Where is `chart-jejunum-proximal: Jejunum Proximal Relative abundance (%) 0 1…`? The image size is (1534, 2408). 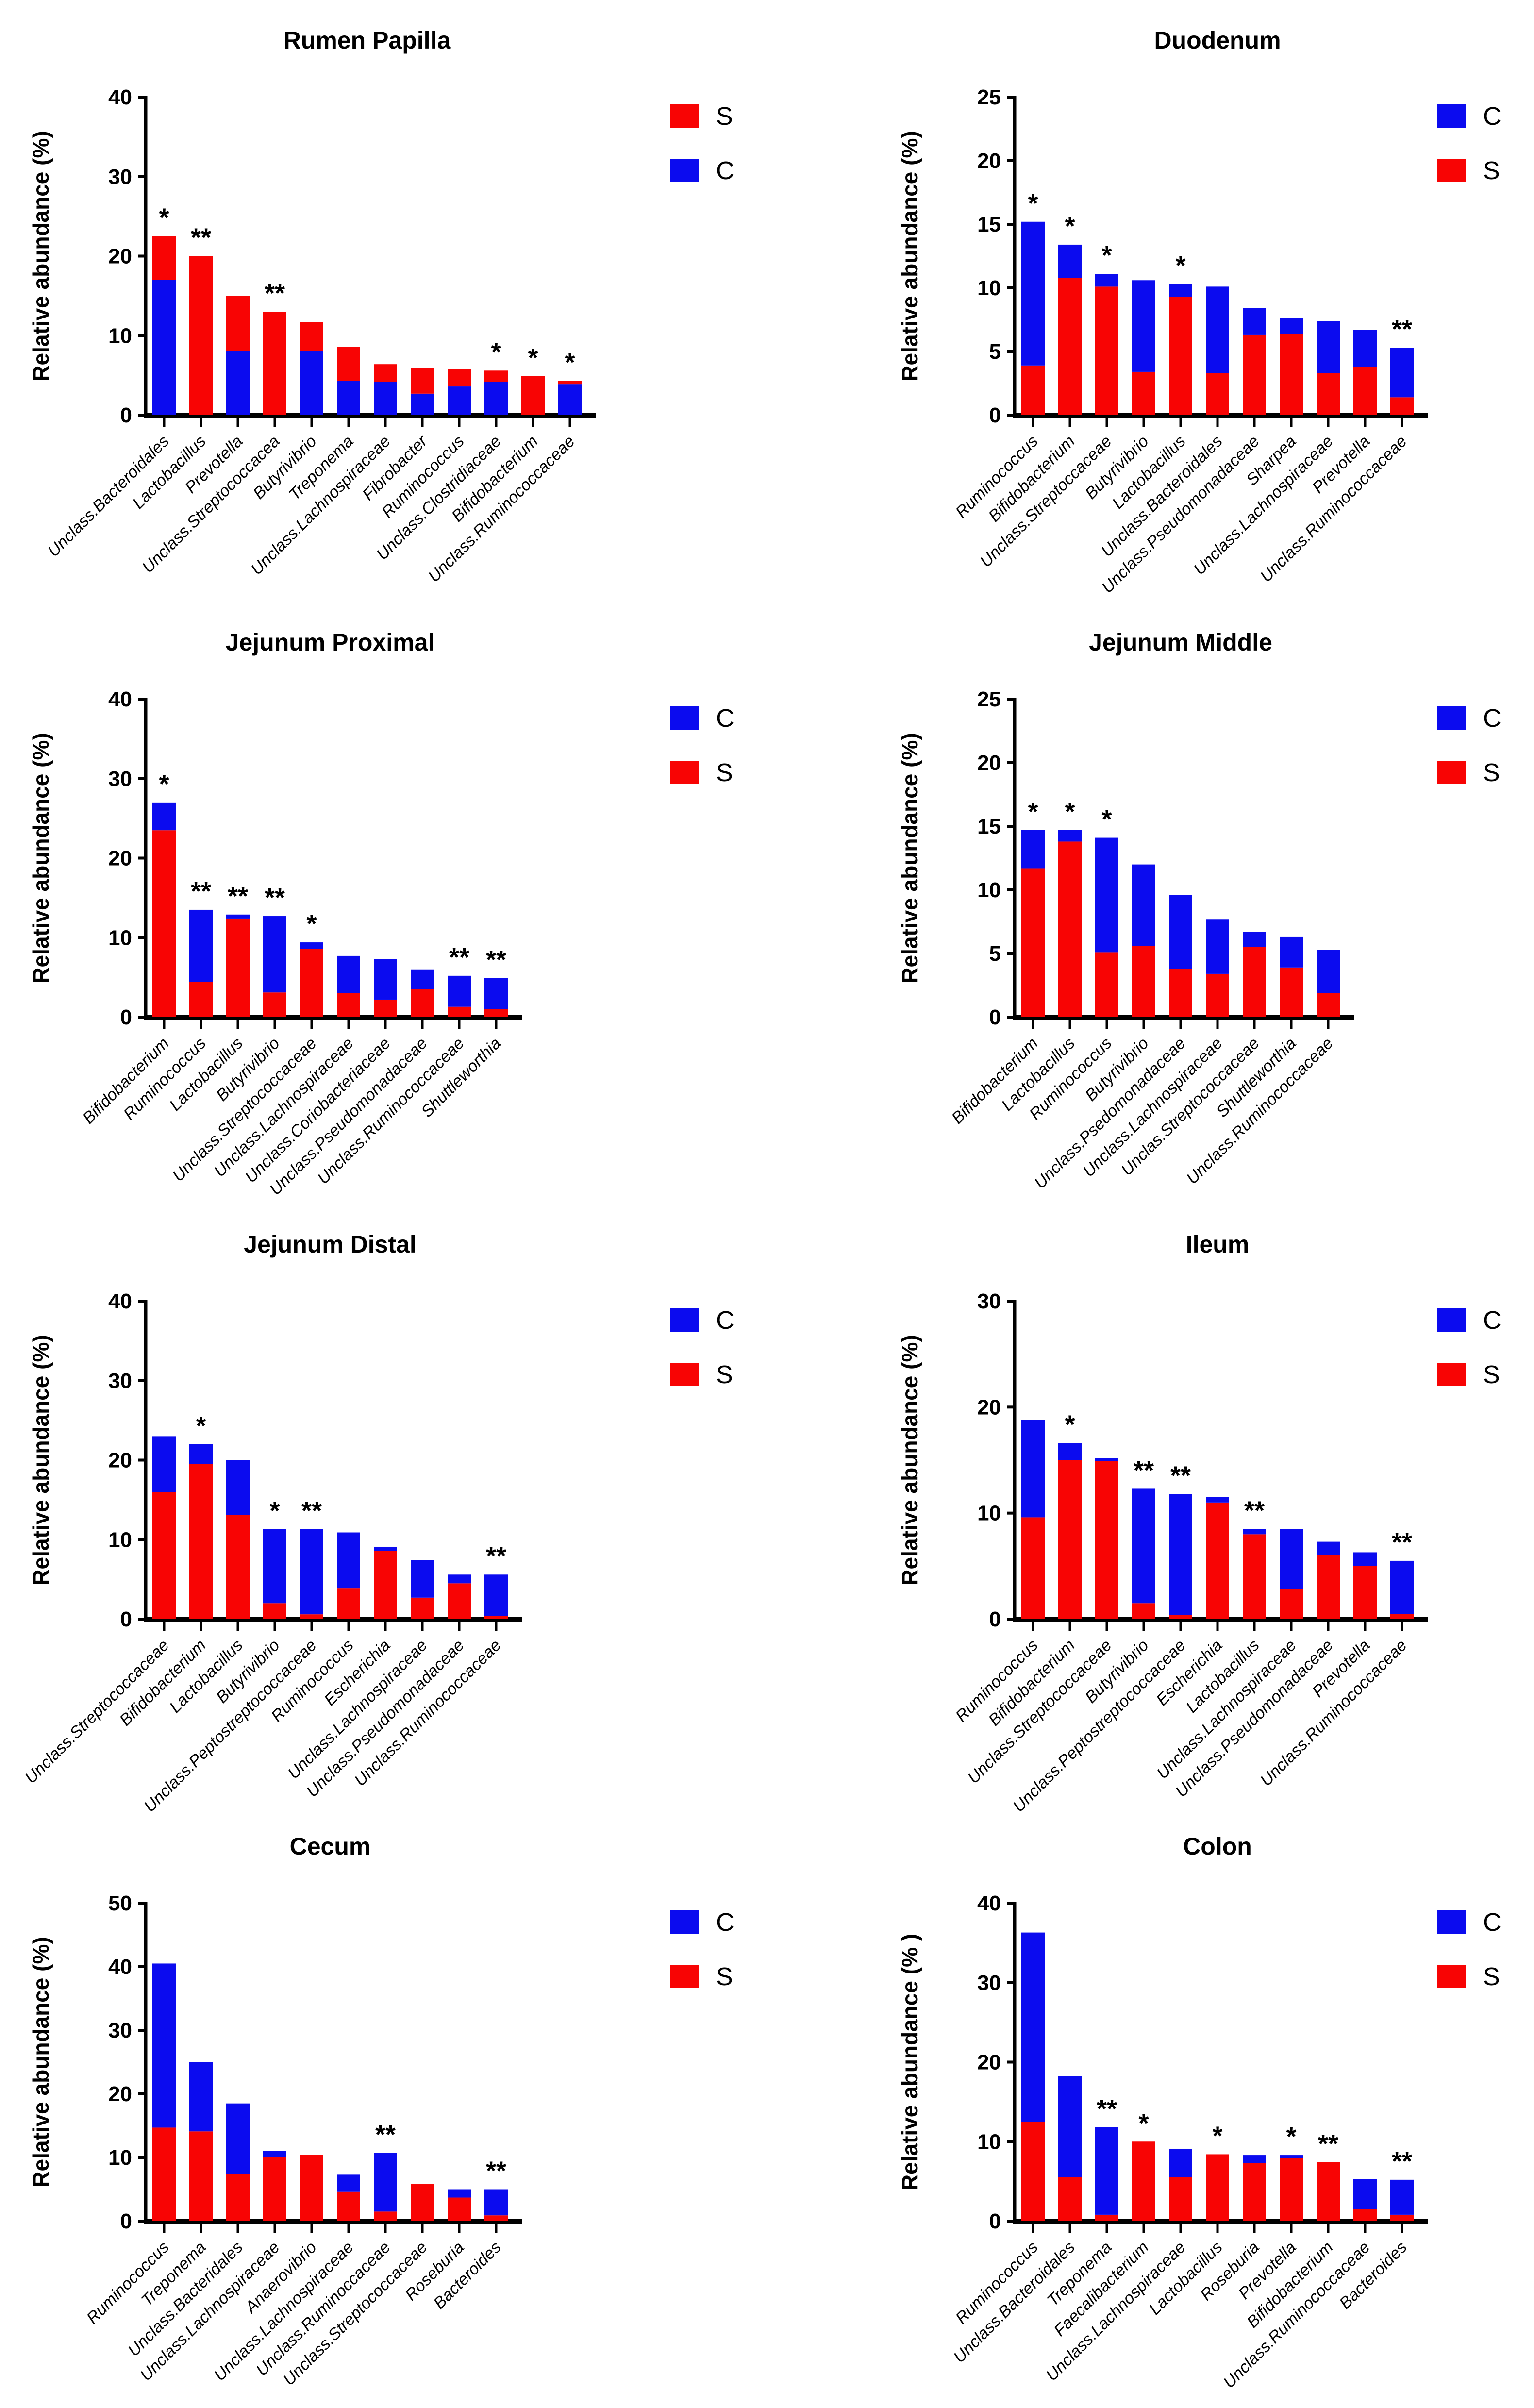 chart-jejunum-proximal: Jejunum Proximal Relative abundance (%) 0 1… is located at coordinates (381, 914).